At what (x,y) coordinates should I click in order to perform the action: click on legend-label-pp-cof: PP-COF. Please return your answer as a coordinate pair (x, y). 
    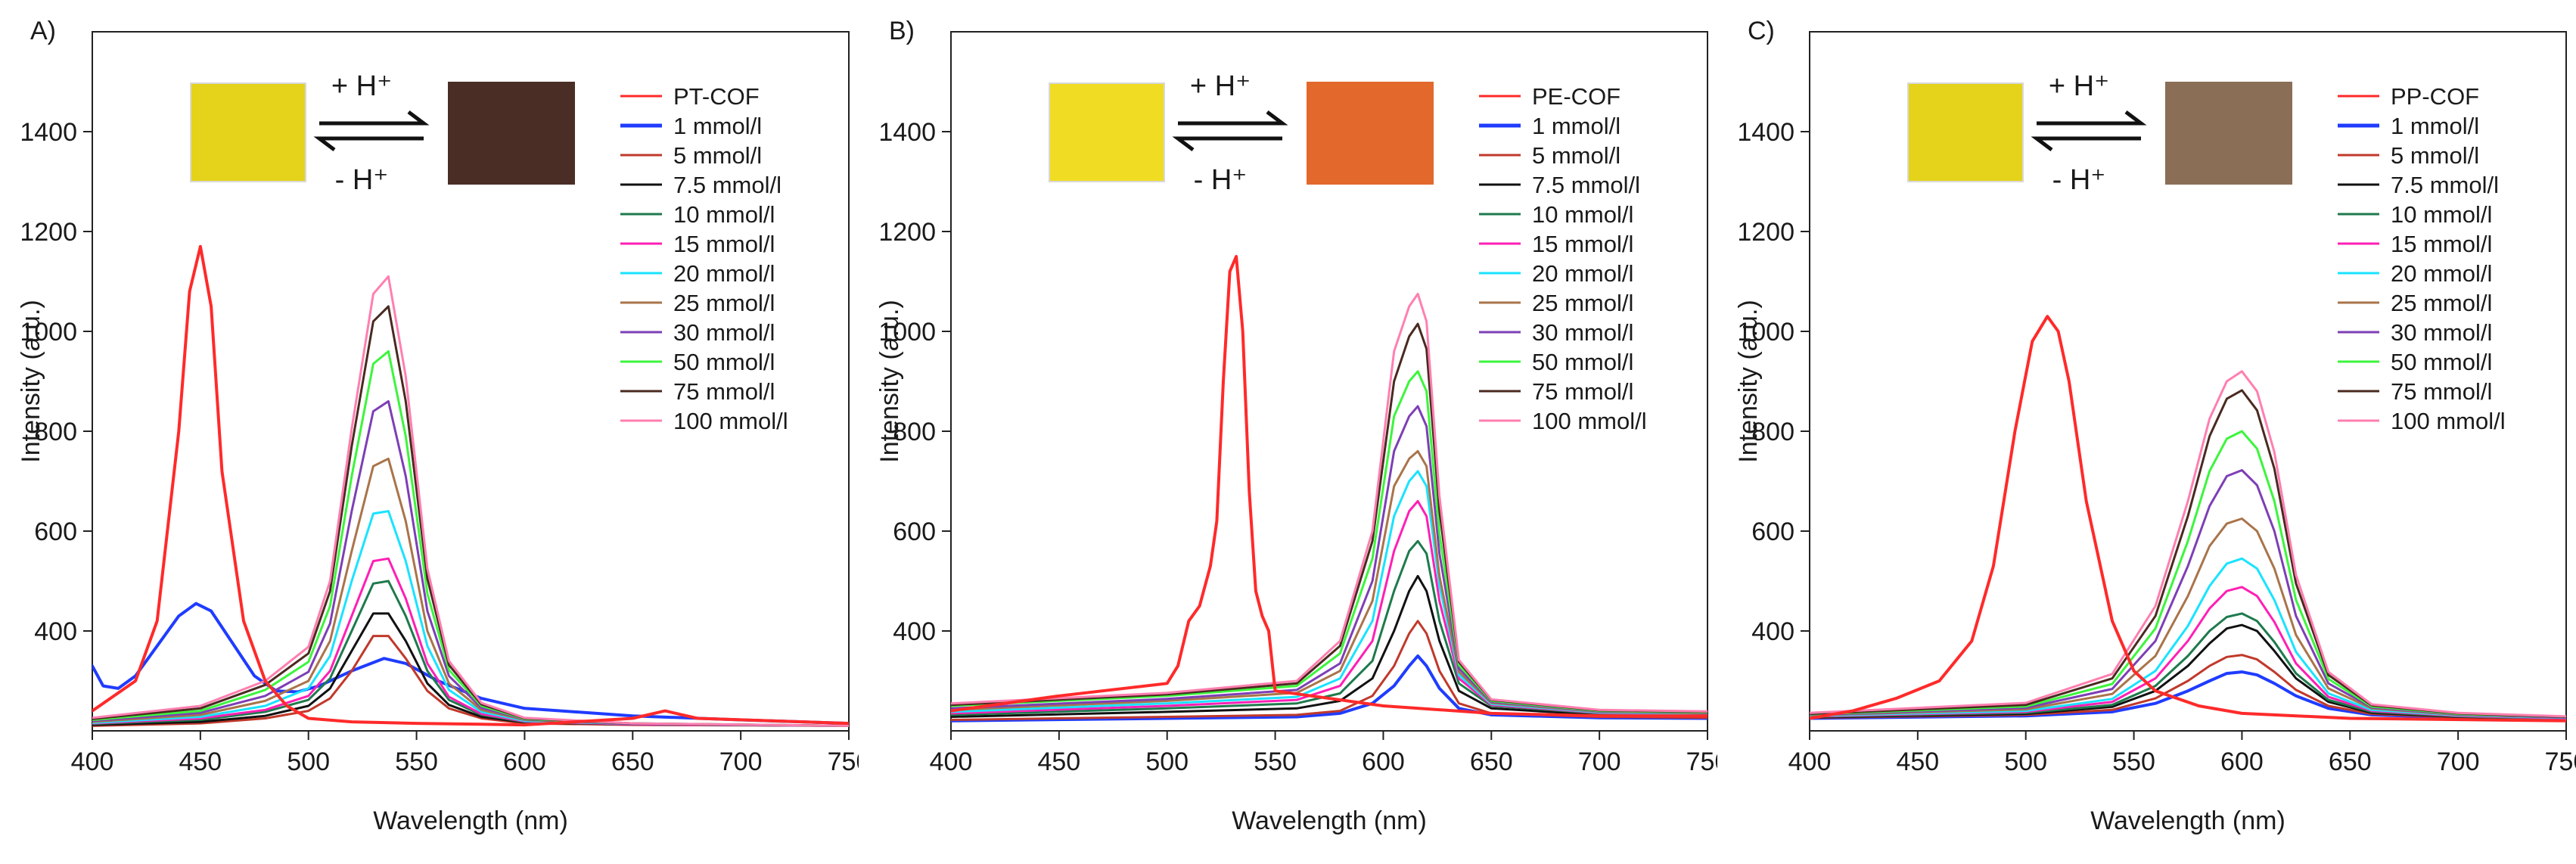
    Looking at the image, I should click on (2435, 96).